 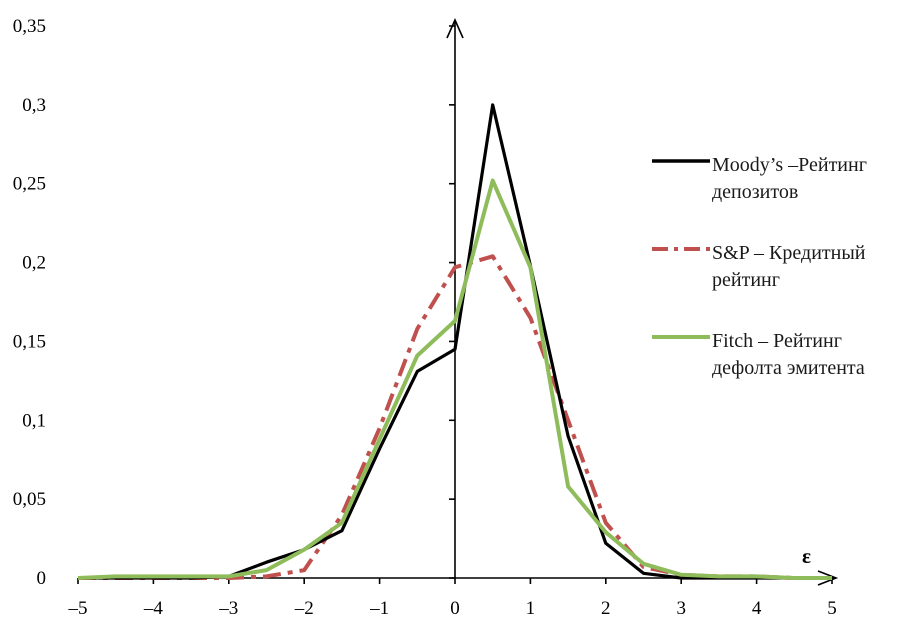 I want to click on y-tick-label: 0,05, so click(x=29, y=499).